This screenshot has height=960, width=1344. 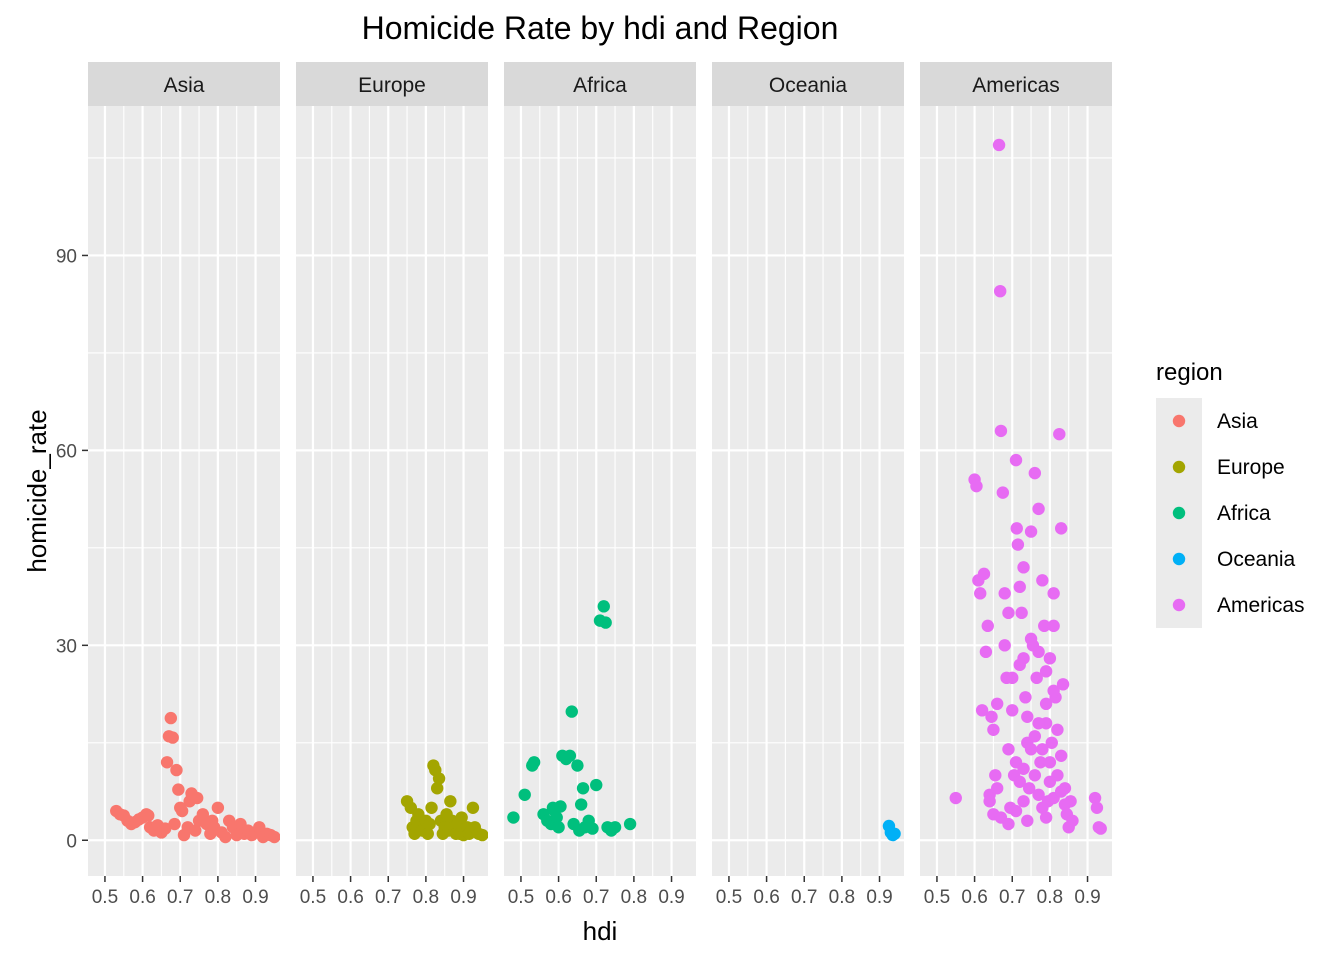 I want to click on facet-strip-label-oceania: Oceania, so click(x=808, y=85).